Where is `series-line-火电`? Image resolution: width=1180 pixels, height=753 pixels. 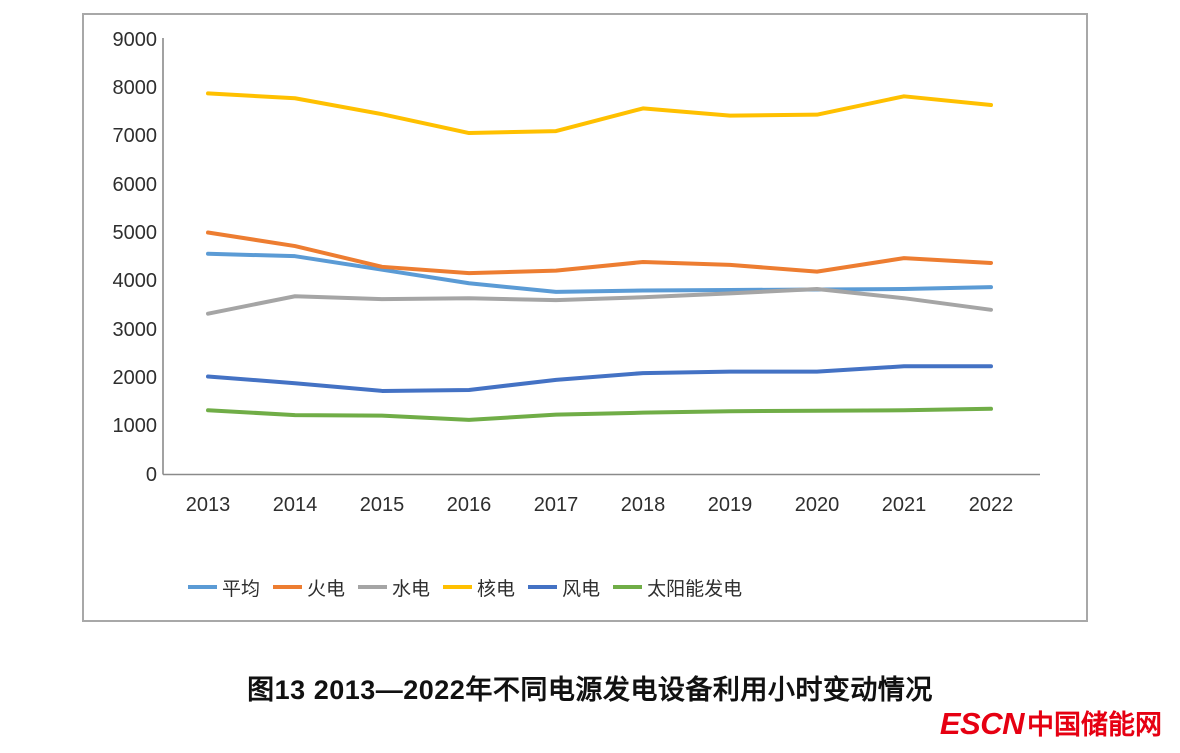 series-line-火电 is located at coordinates (599, 253).